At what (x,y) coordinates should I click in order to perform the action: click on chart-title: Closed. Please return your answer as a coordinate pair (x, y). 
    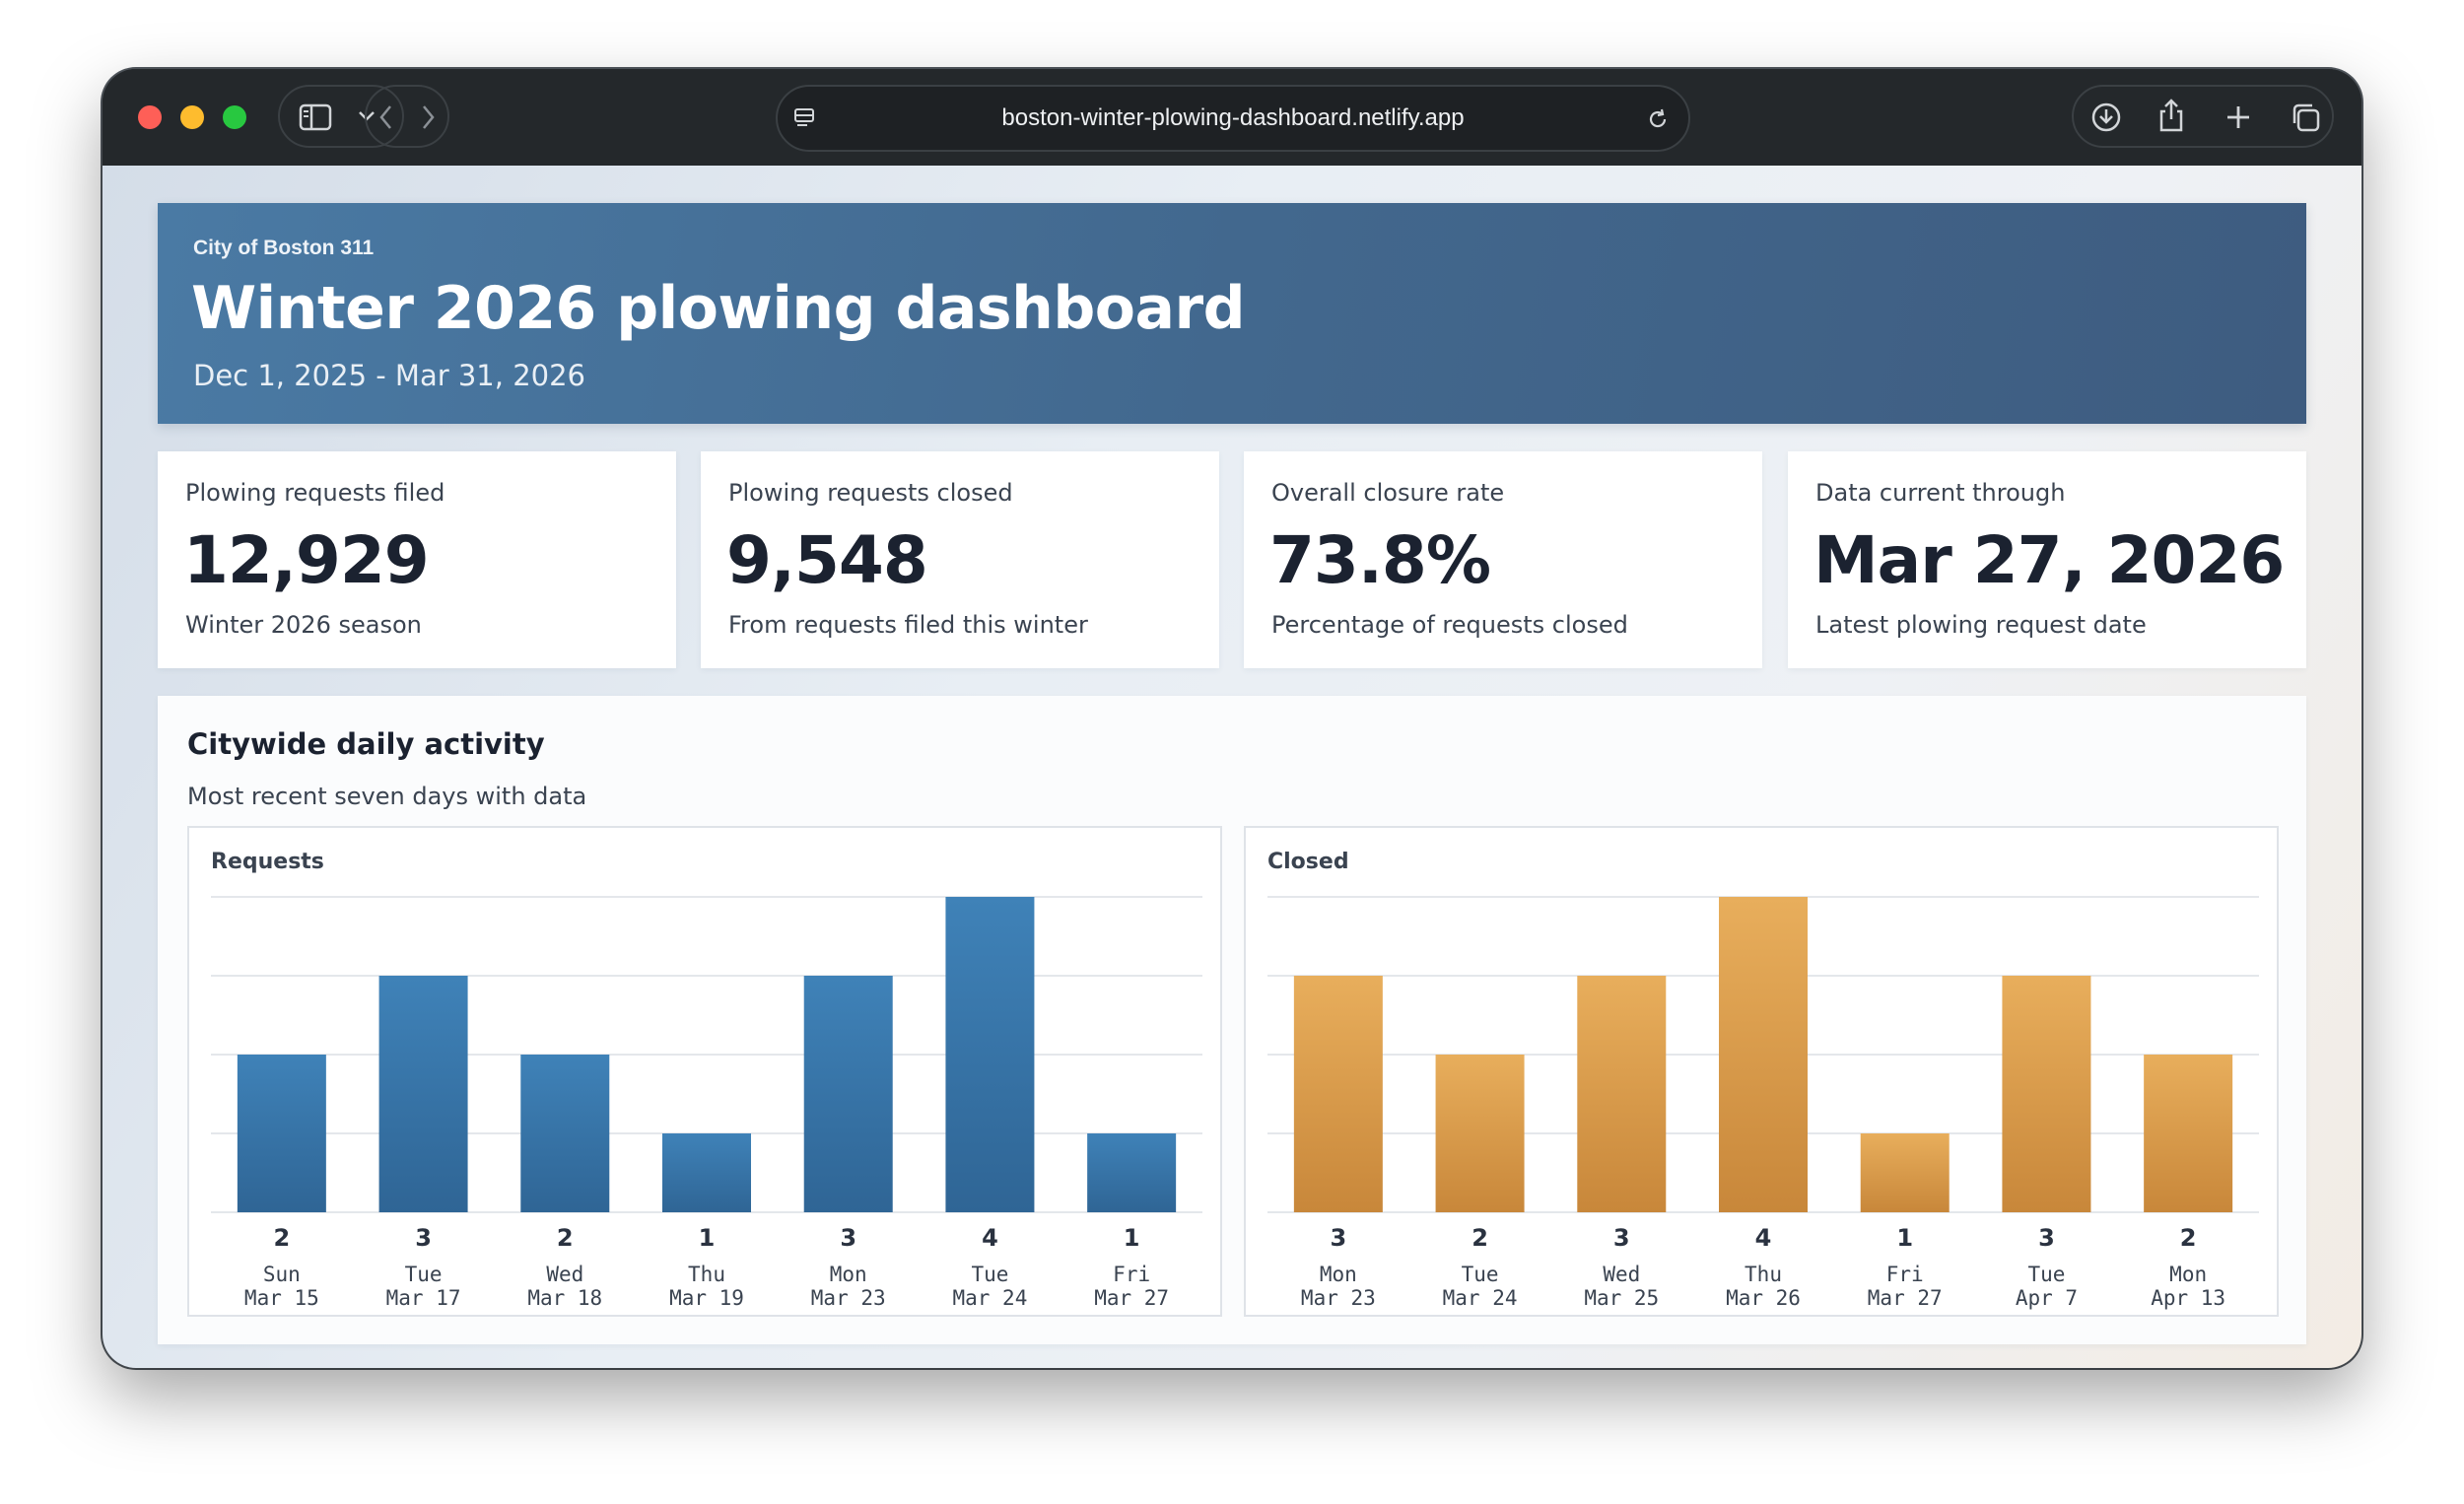
    Looking at the image, I should click on (1308, 862).